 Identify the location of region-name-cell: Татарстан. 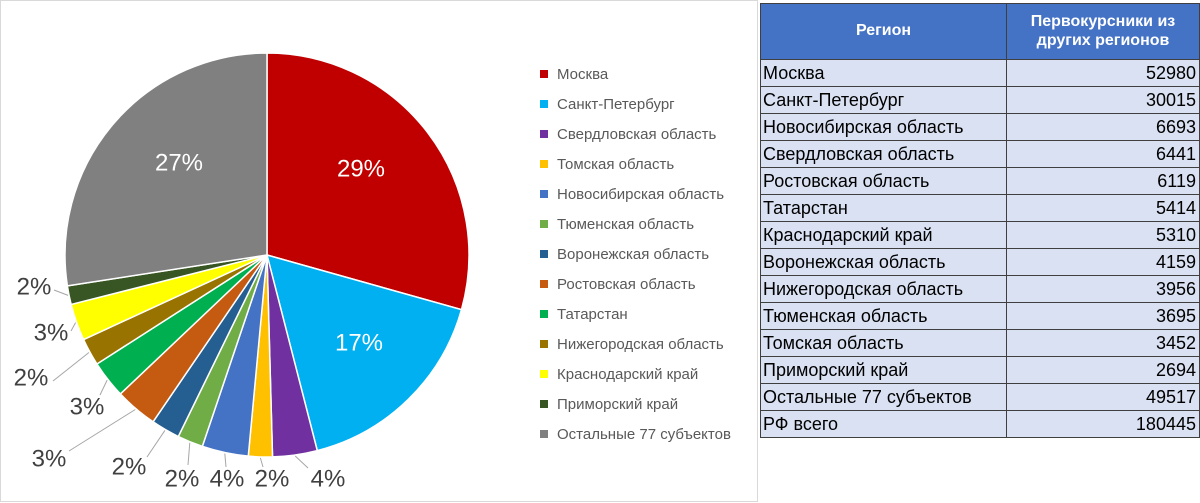
(883, 208).